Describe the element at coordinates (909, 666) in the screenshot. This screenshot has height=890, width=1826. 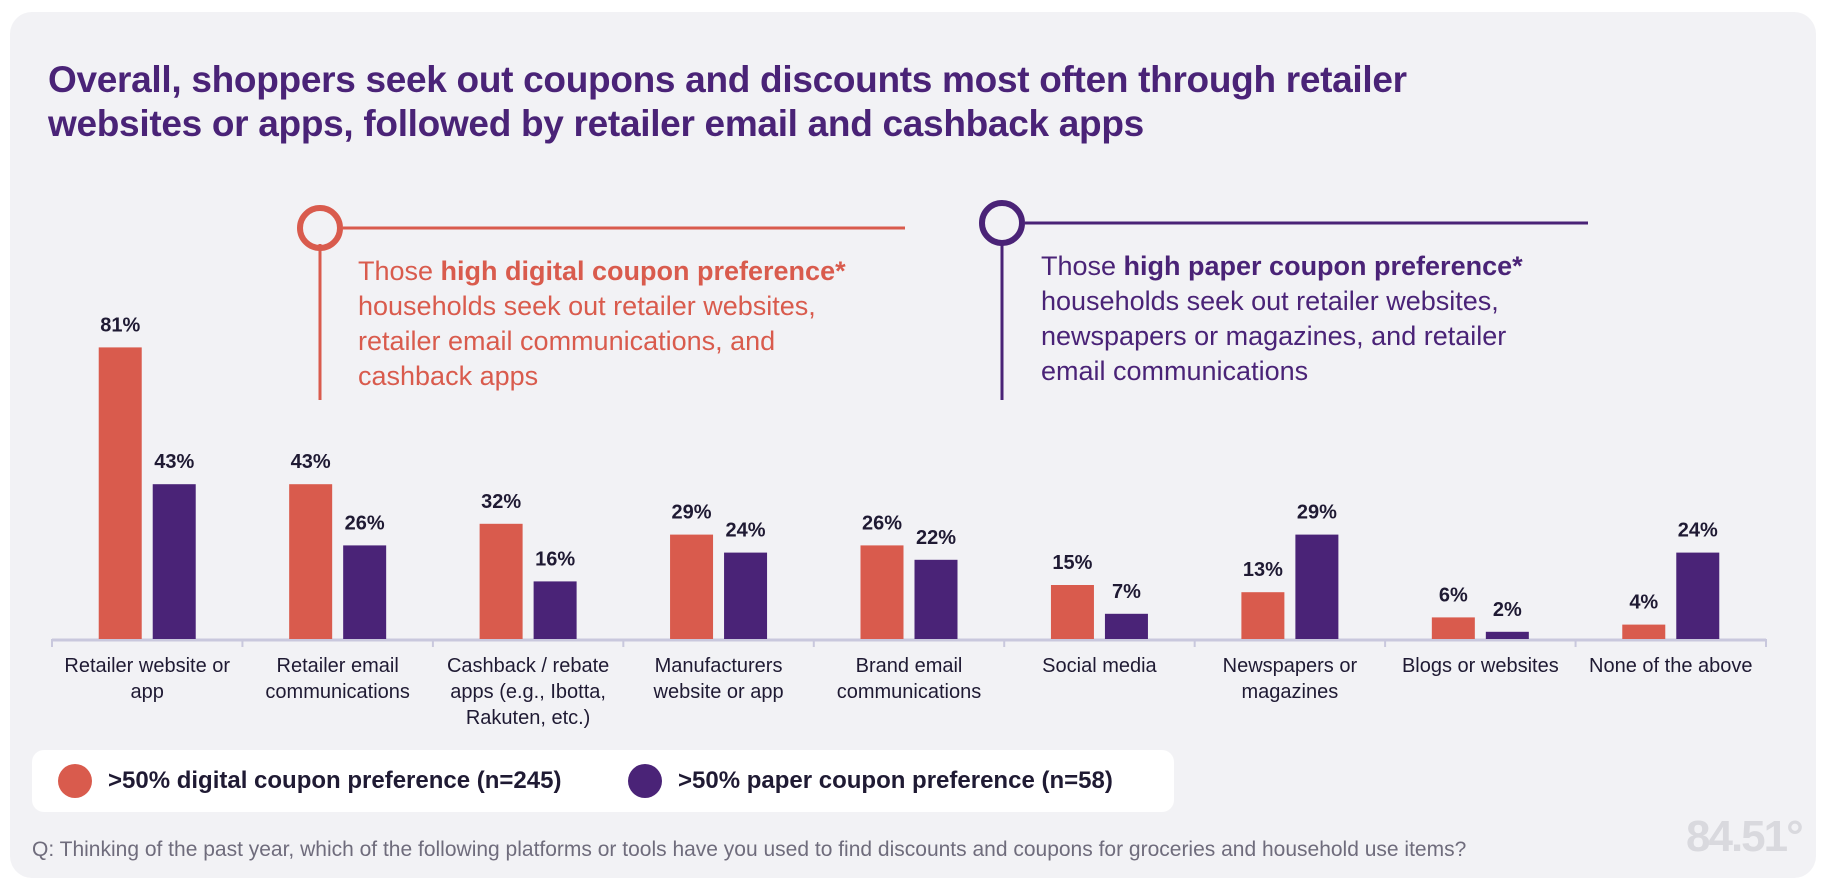
I see `x-tick-label-line: Brand email` at that location.